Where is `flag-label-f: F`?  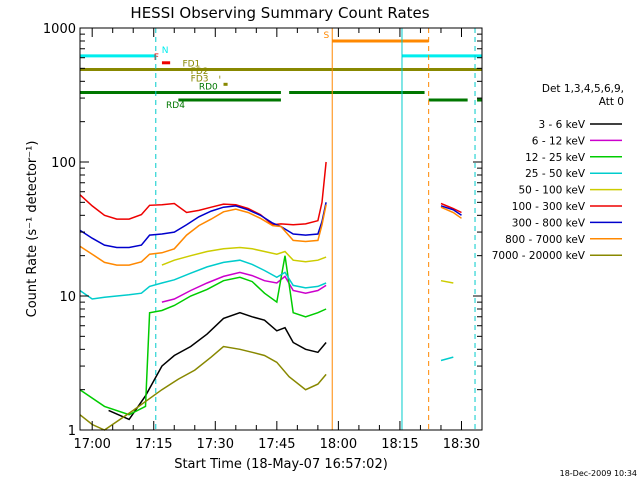
flag-label-f: F is located at coordinates (156, 58).